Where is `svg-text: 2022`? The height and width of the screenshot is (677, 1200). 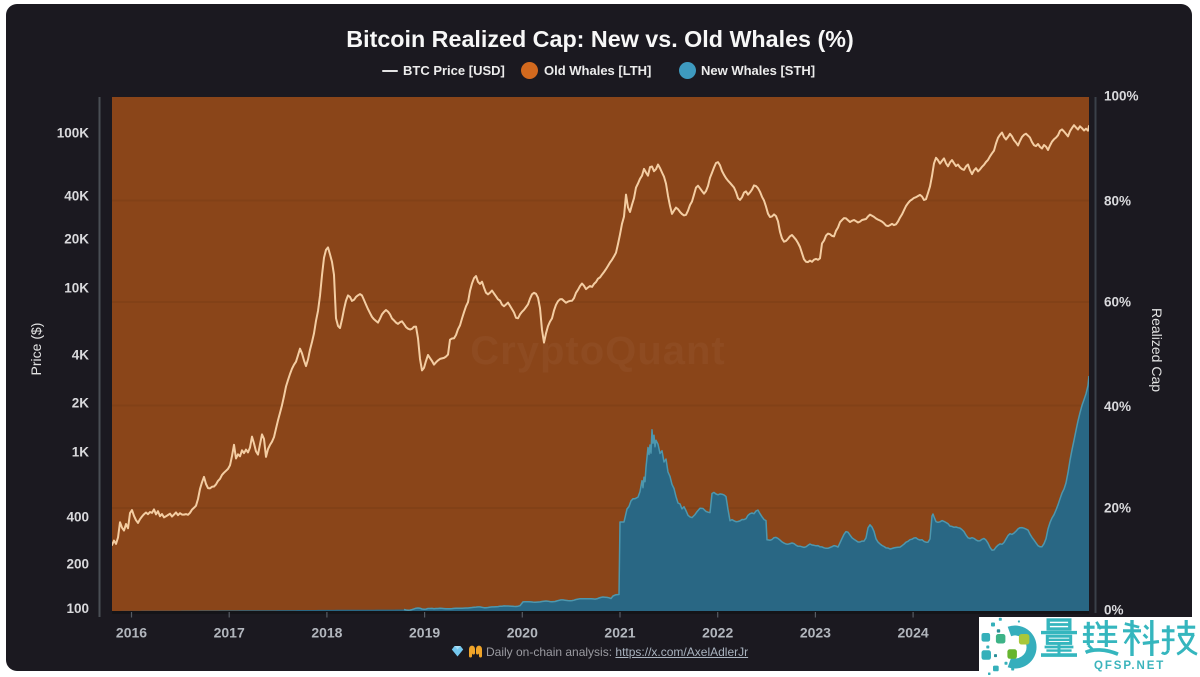 svg-text: 2022 is located at coordinates (717, 633).